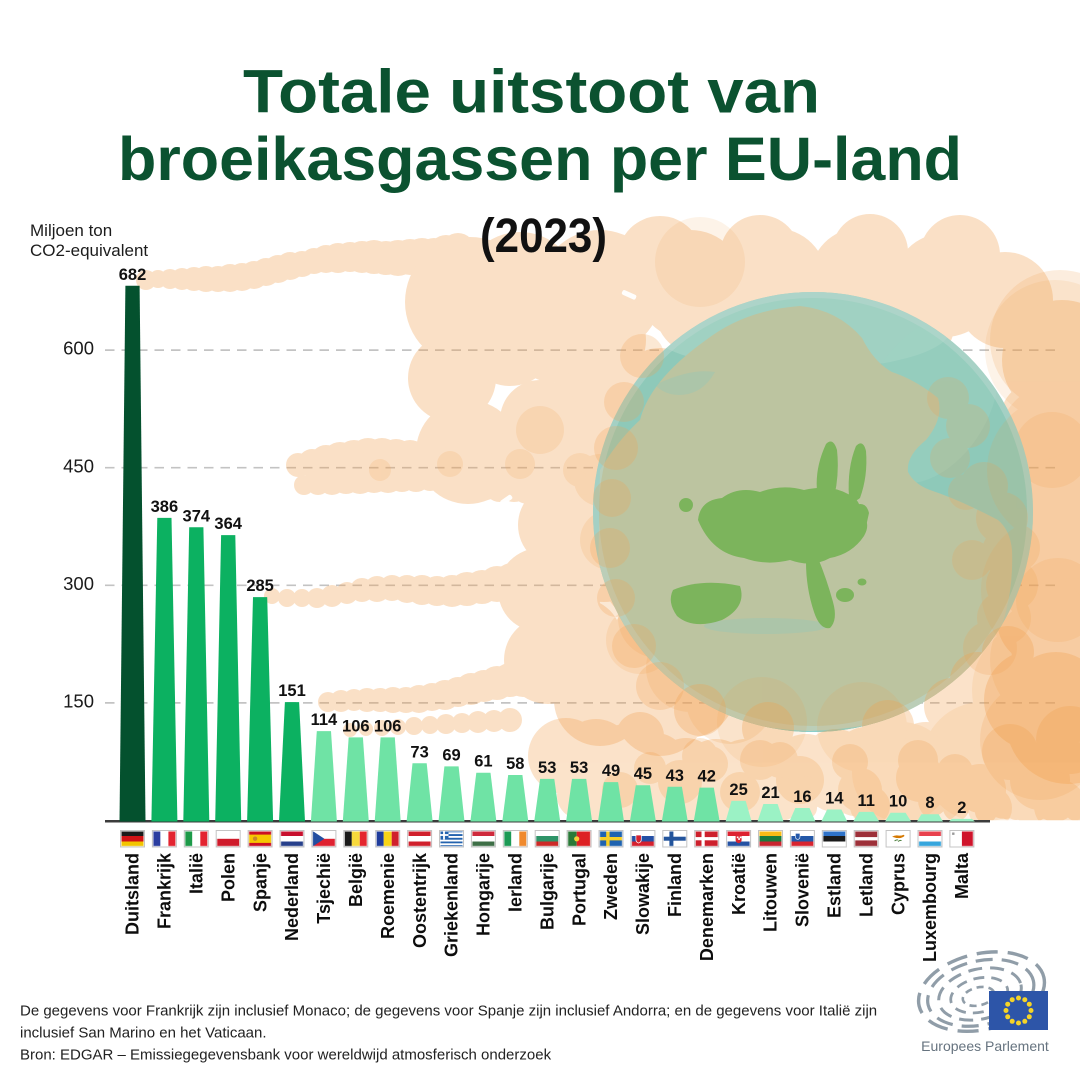 The image size is (1080, 1085). I want to click on svg-text: Hongarije, so click(484, 894).